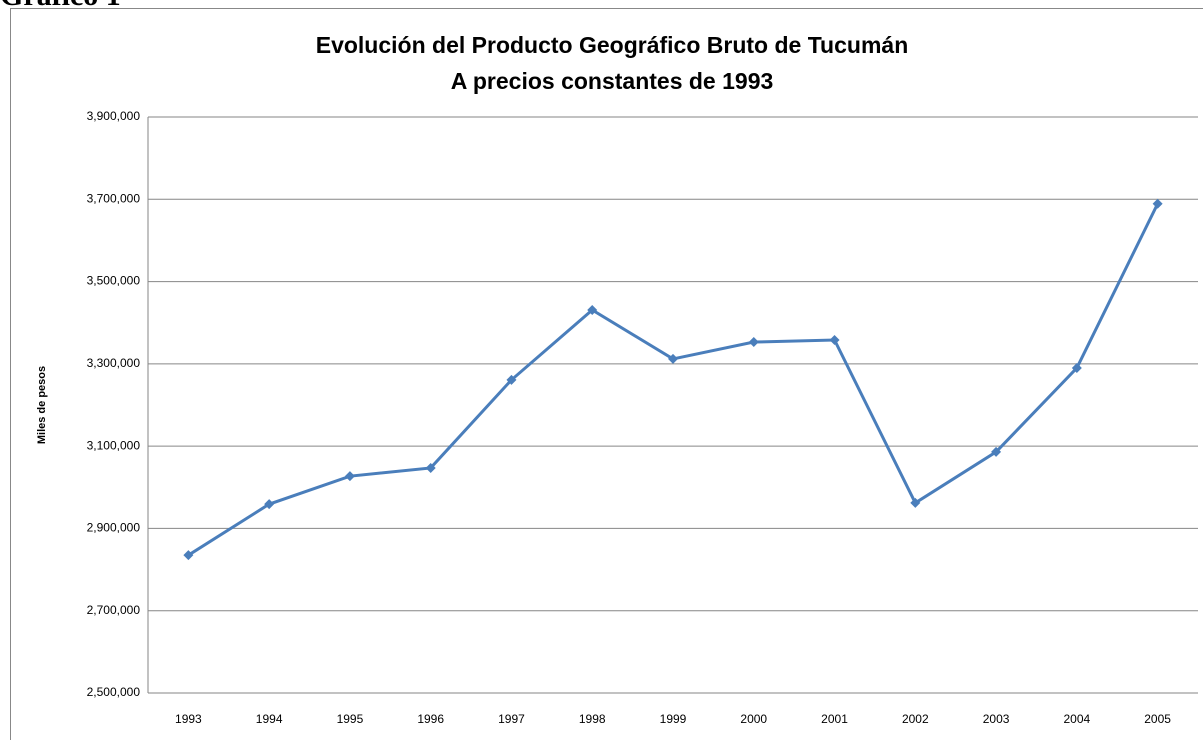 The image size is (1203, 740). Describe the element at coordinates (511, 719) in the screenshot. I see `x-tick-label: 1997` at that location.